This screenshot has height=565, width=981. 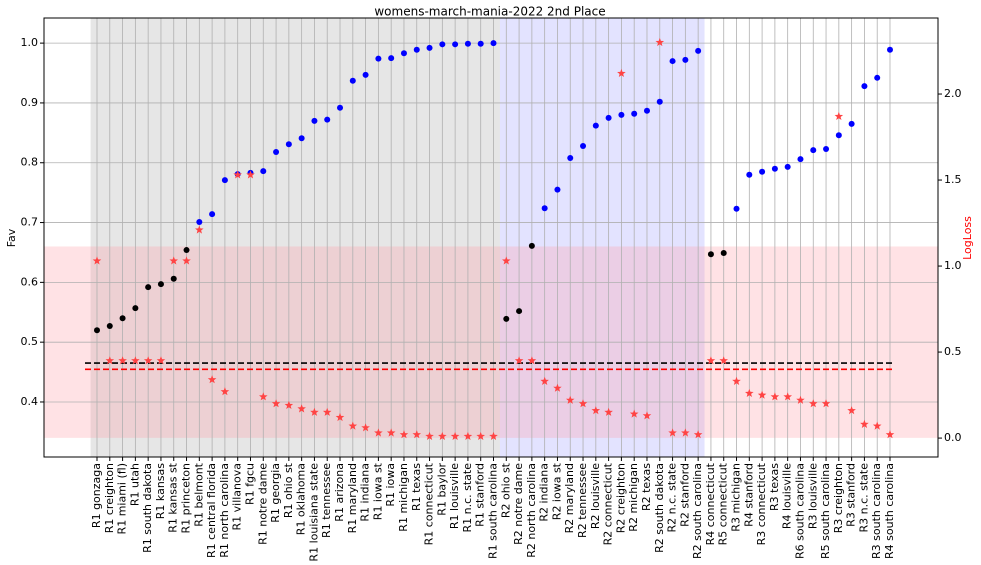 I want to click on x-tick-label: R4 south carolina, so click(x=889, y=511).